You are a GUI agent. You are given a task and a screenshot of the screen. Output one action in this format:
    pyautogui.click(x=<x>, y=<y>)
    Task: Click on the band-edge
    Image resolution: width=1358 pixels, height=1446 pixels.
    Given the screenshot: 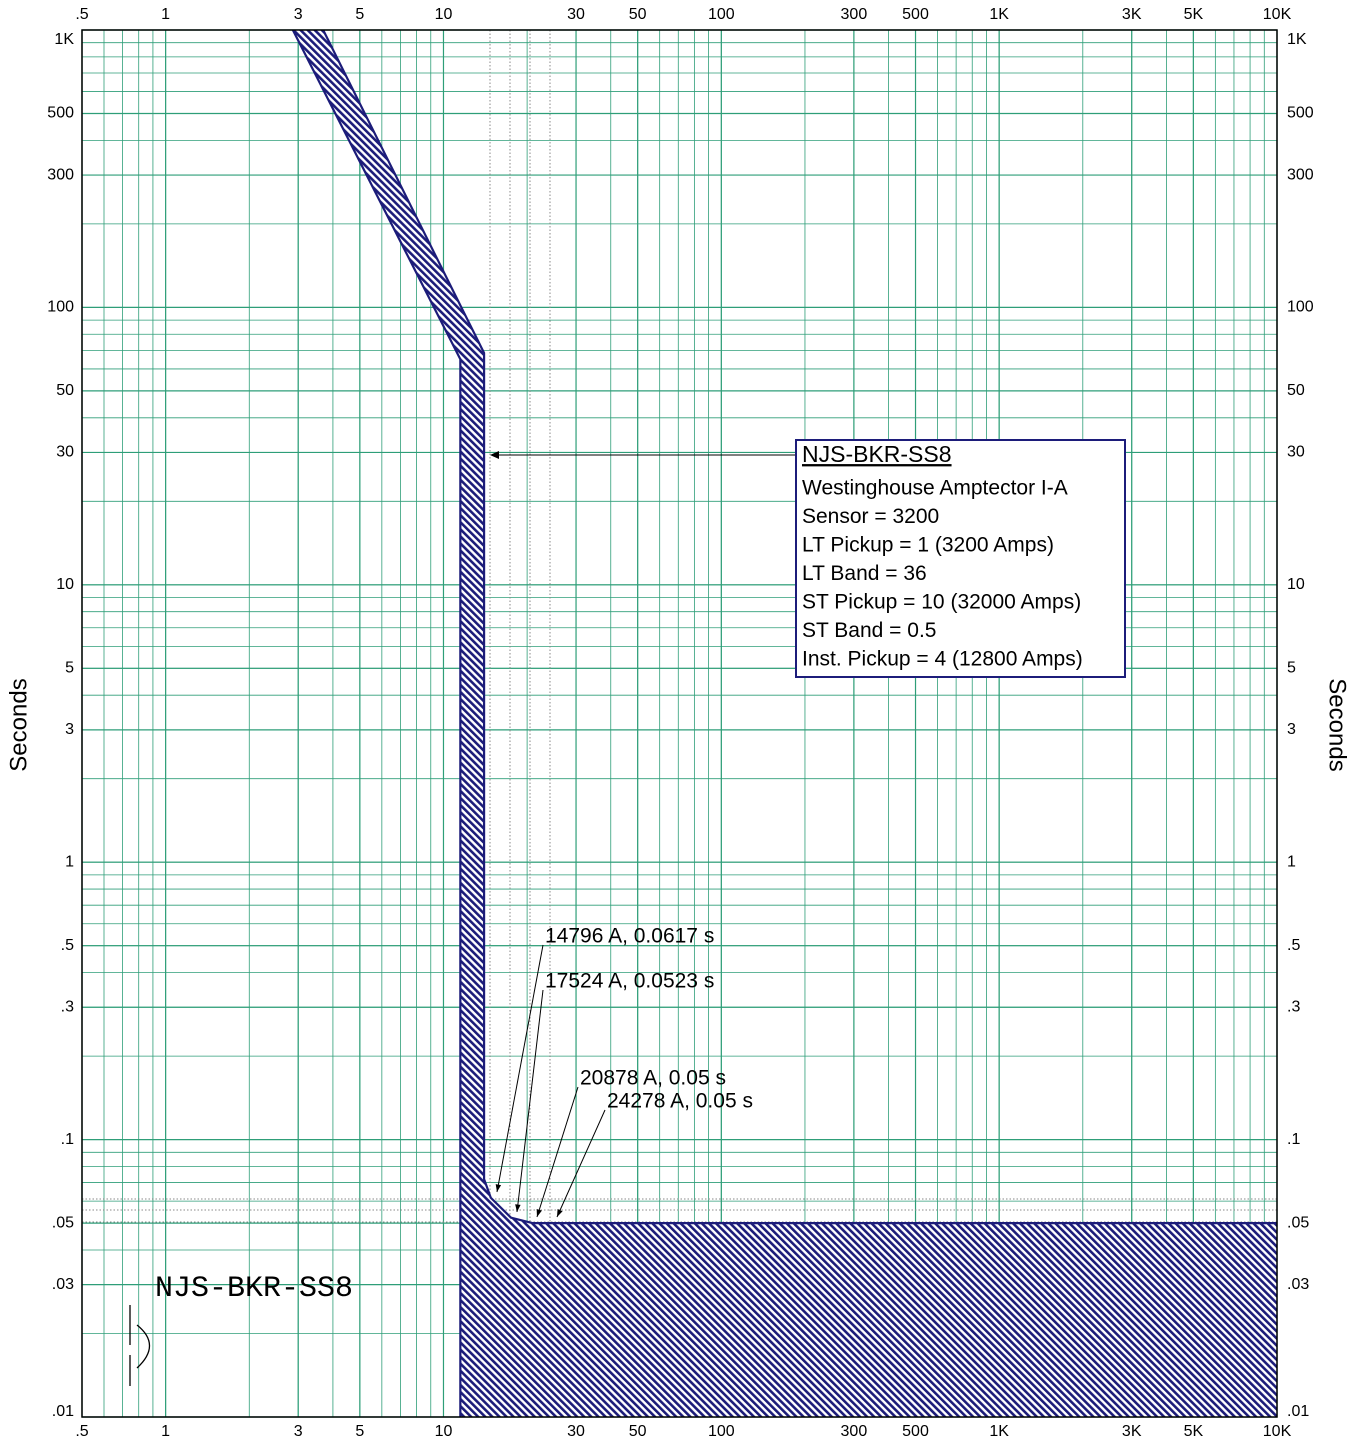 What is the action you would take?
    pyautogui.click(x=376, y=723)
    